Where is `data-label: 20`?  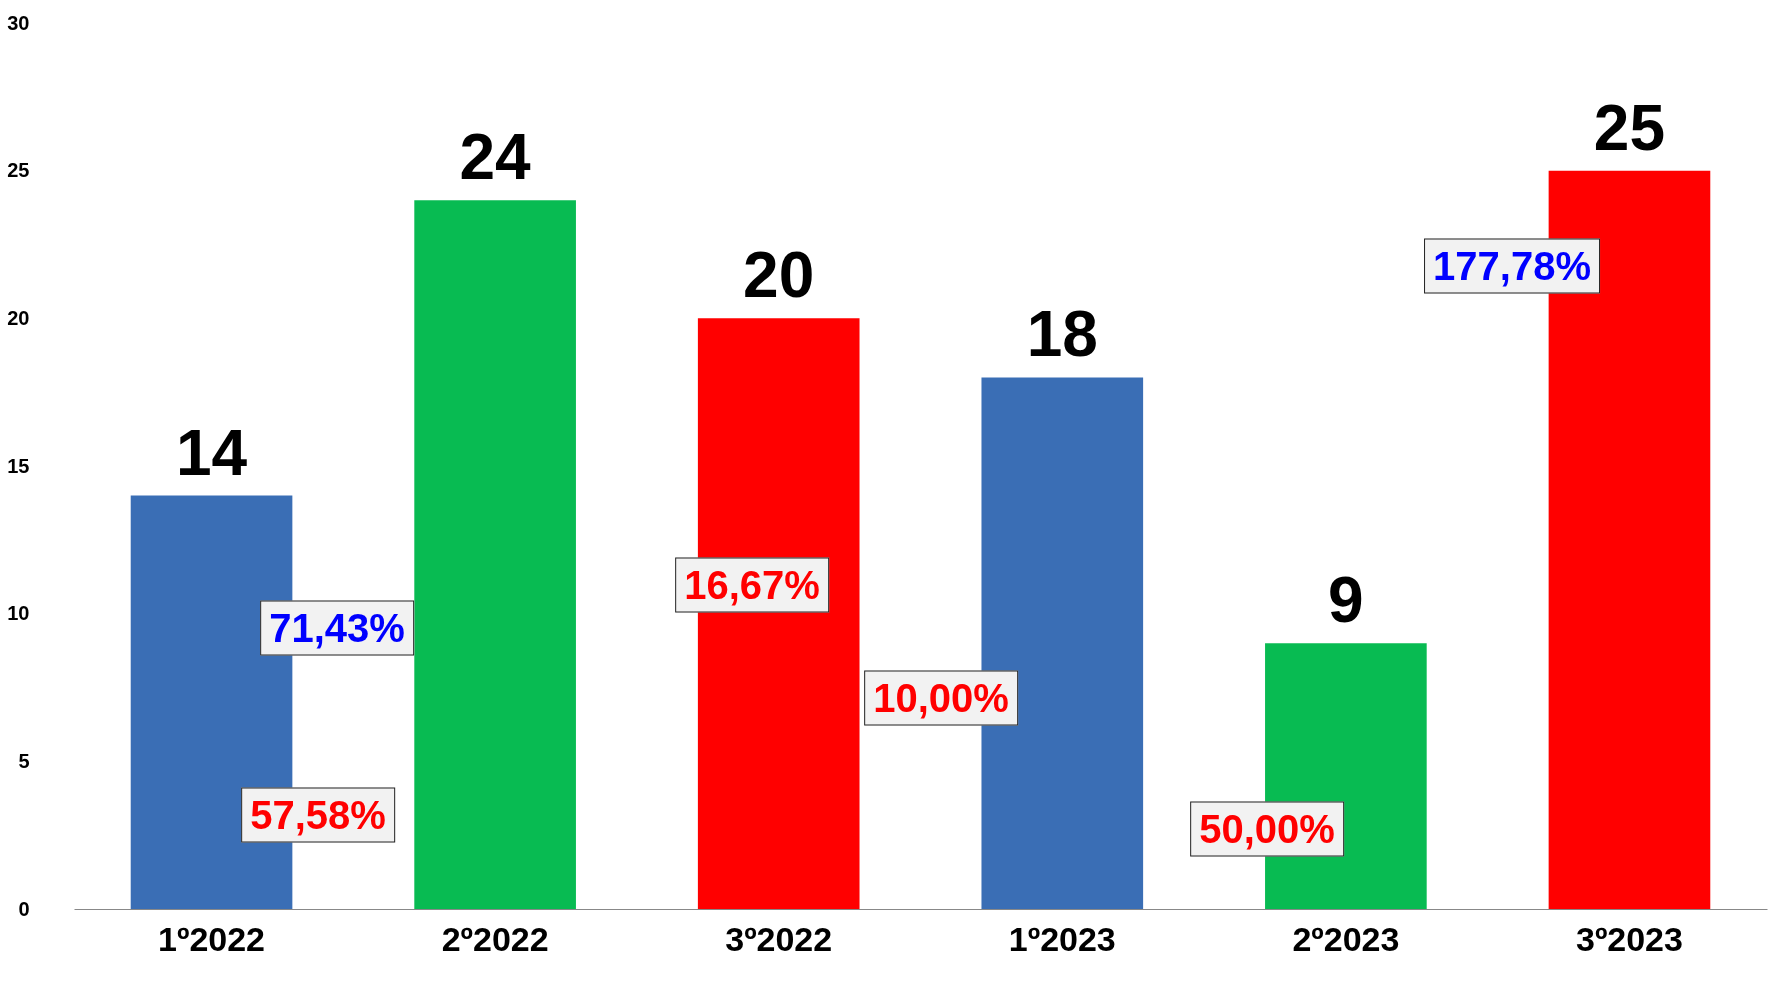 data-label: 20 is located at coordinates (779, 275).